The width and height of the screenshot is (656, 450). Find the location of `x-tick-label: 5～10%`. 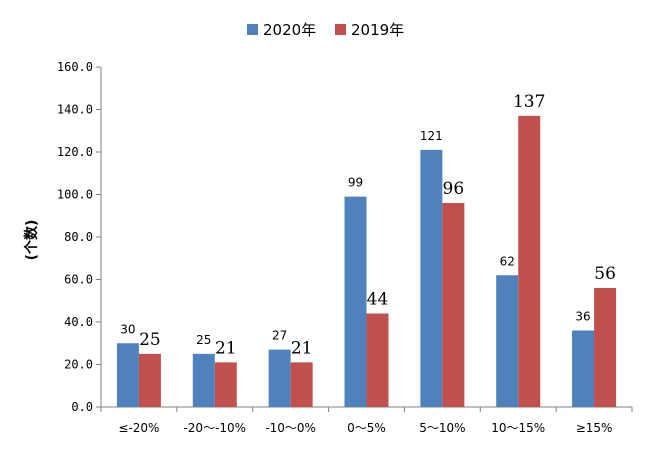

x-tick-label: 5～10% is located at coordinates (442, 428).